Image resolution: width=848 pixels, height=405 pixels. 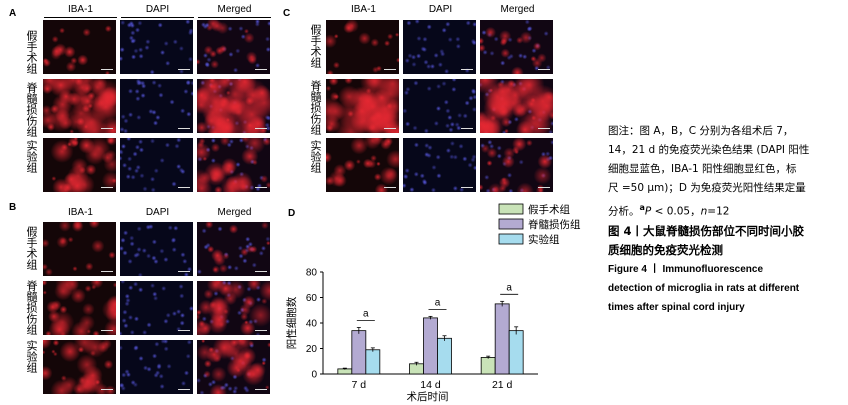 What do you see at coordinates (314, 375) in the screenshot?
I see `y-tick-label: 0` at bounding box center [314, 375].